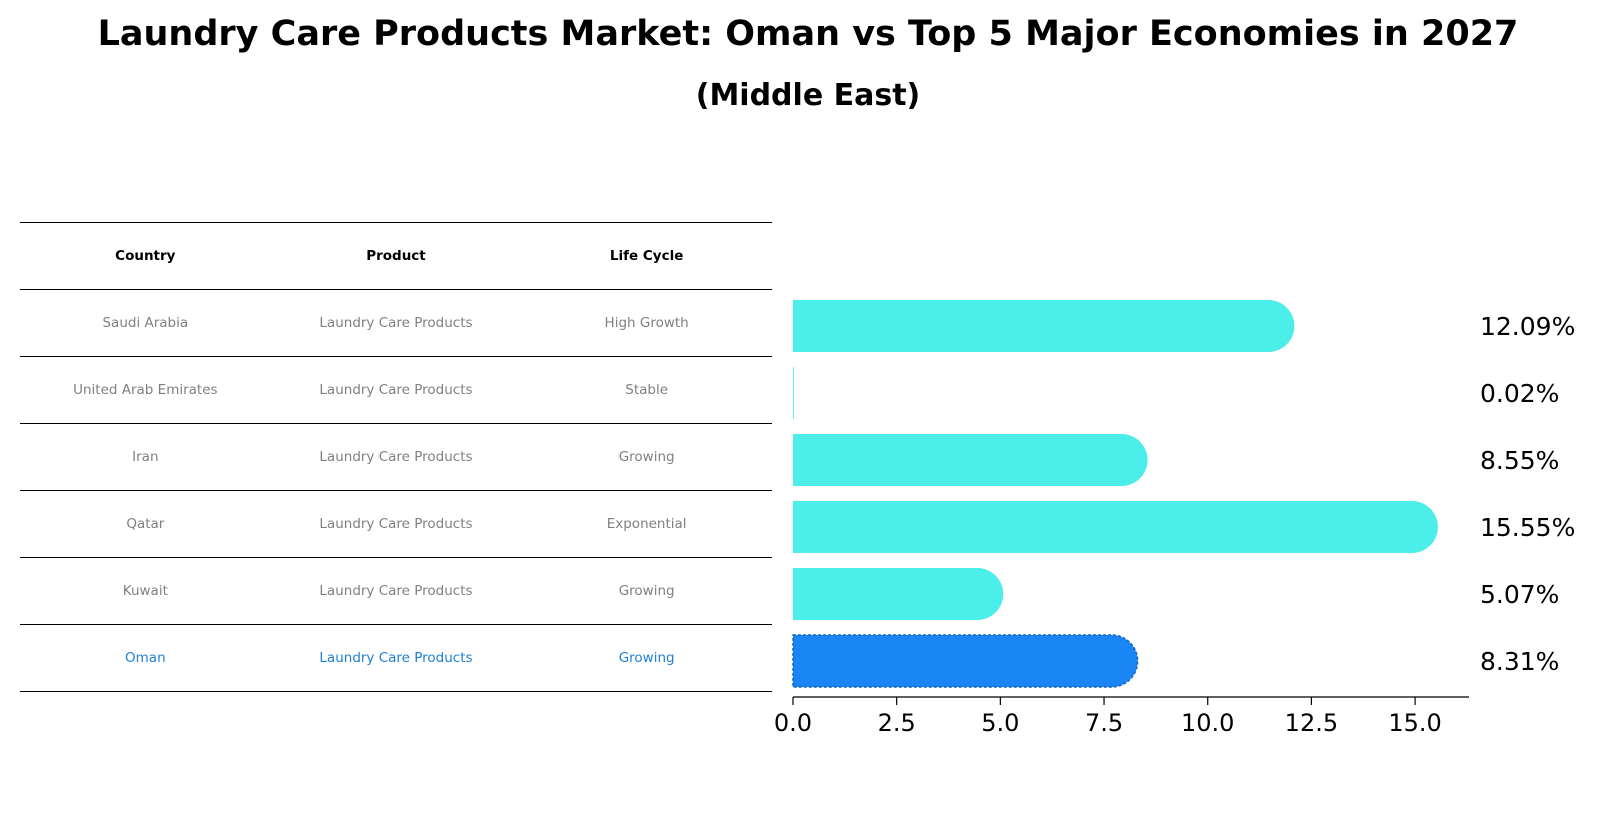 The height and width of the screenshot is (823, 1616). I want to click on value-label: 12.09%, so click(1527, 326).